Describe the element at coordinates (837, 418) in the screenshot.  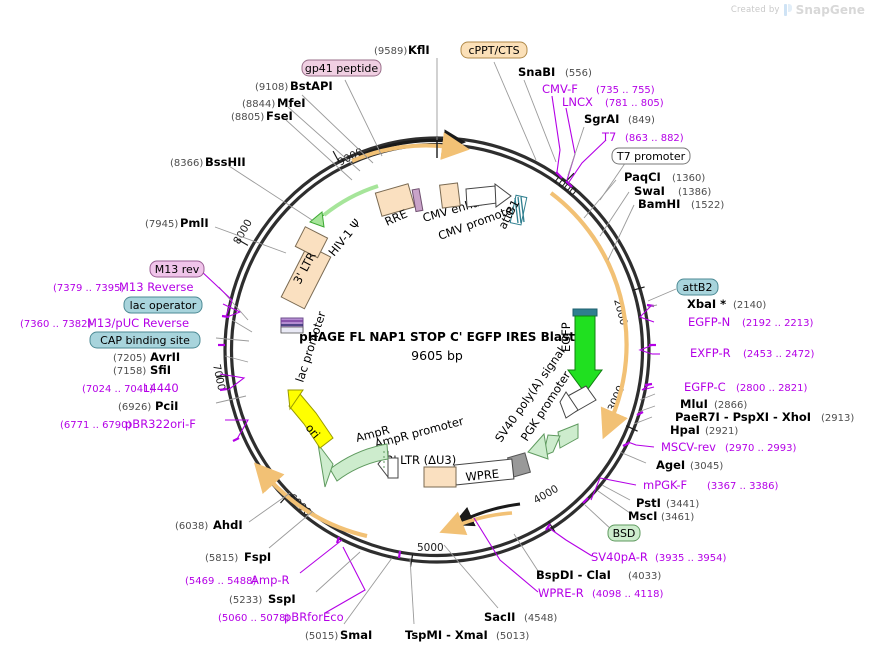
I see `cutsite-pos-paer7i-pspxi-xhoi: (2913)` at that location.